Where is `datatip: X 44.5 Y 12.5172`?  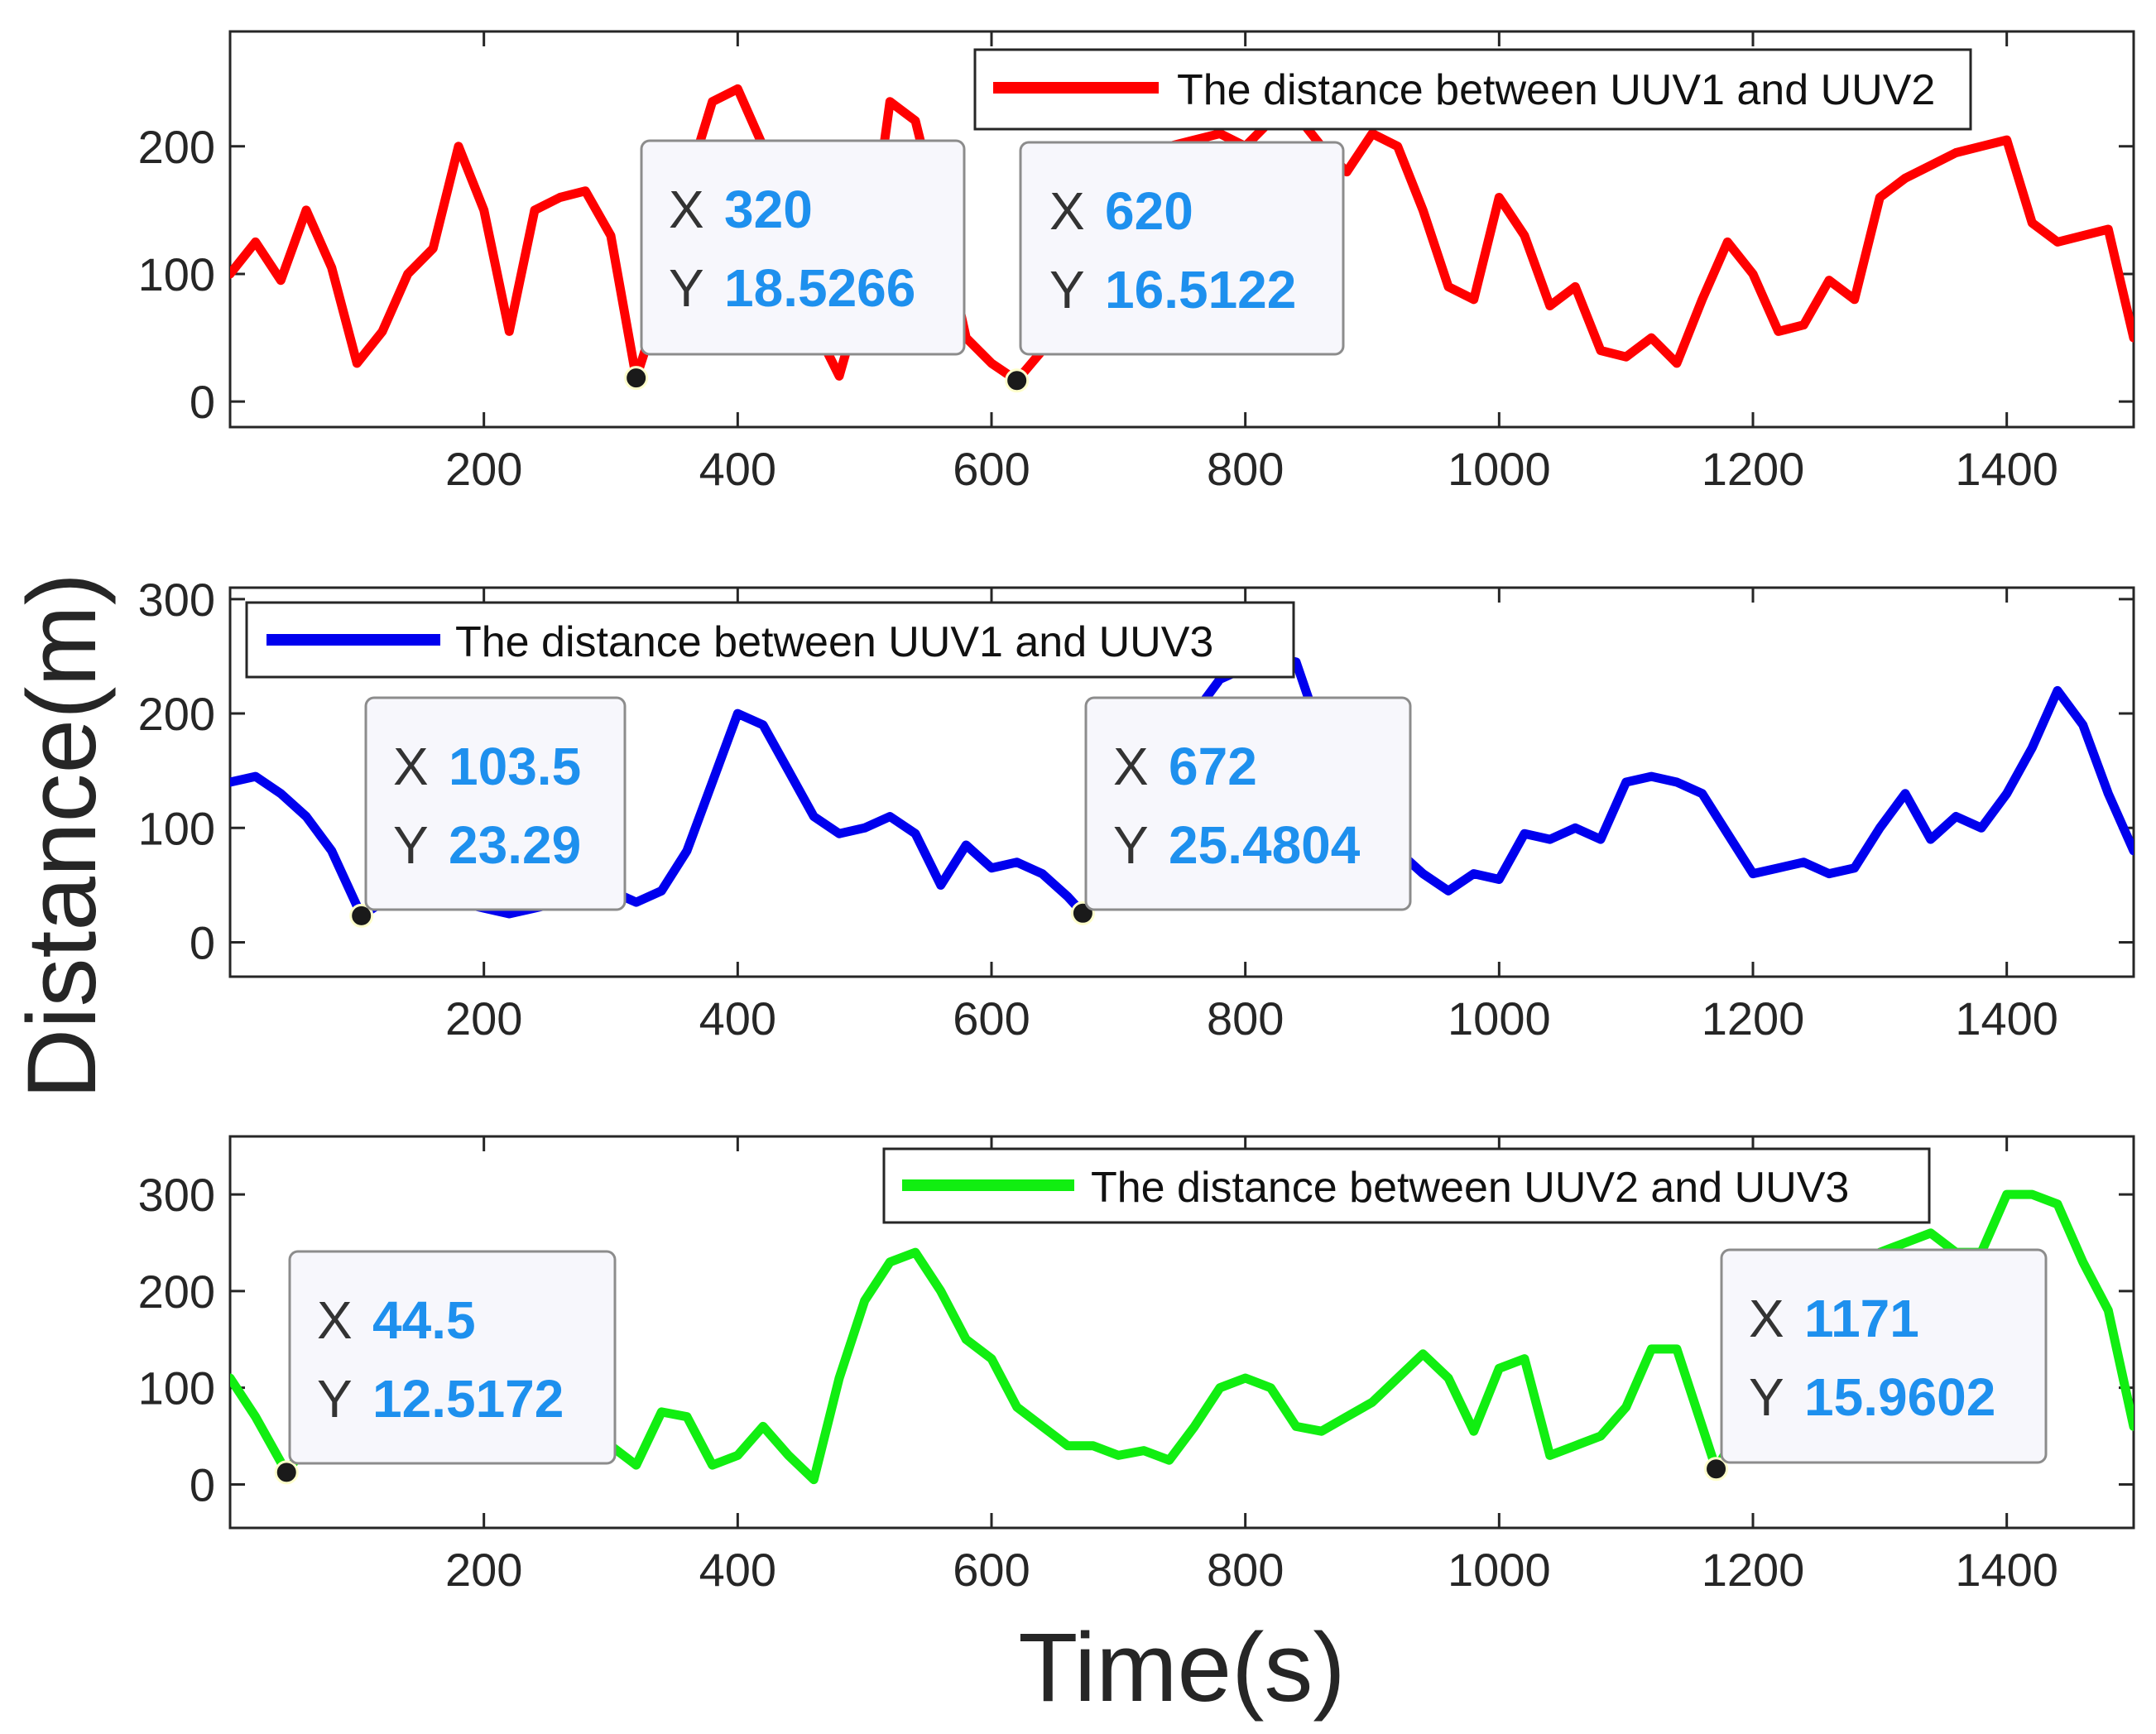 datatip: X 44.5 Y 12.5172 is located at coordinates (452, 1357).